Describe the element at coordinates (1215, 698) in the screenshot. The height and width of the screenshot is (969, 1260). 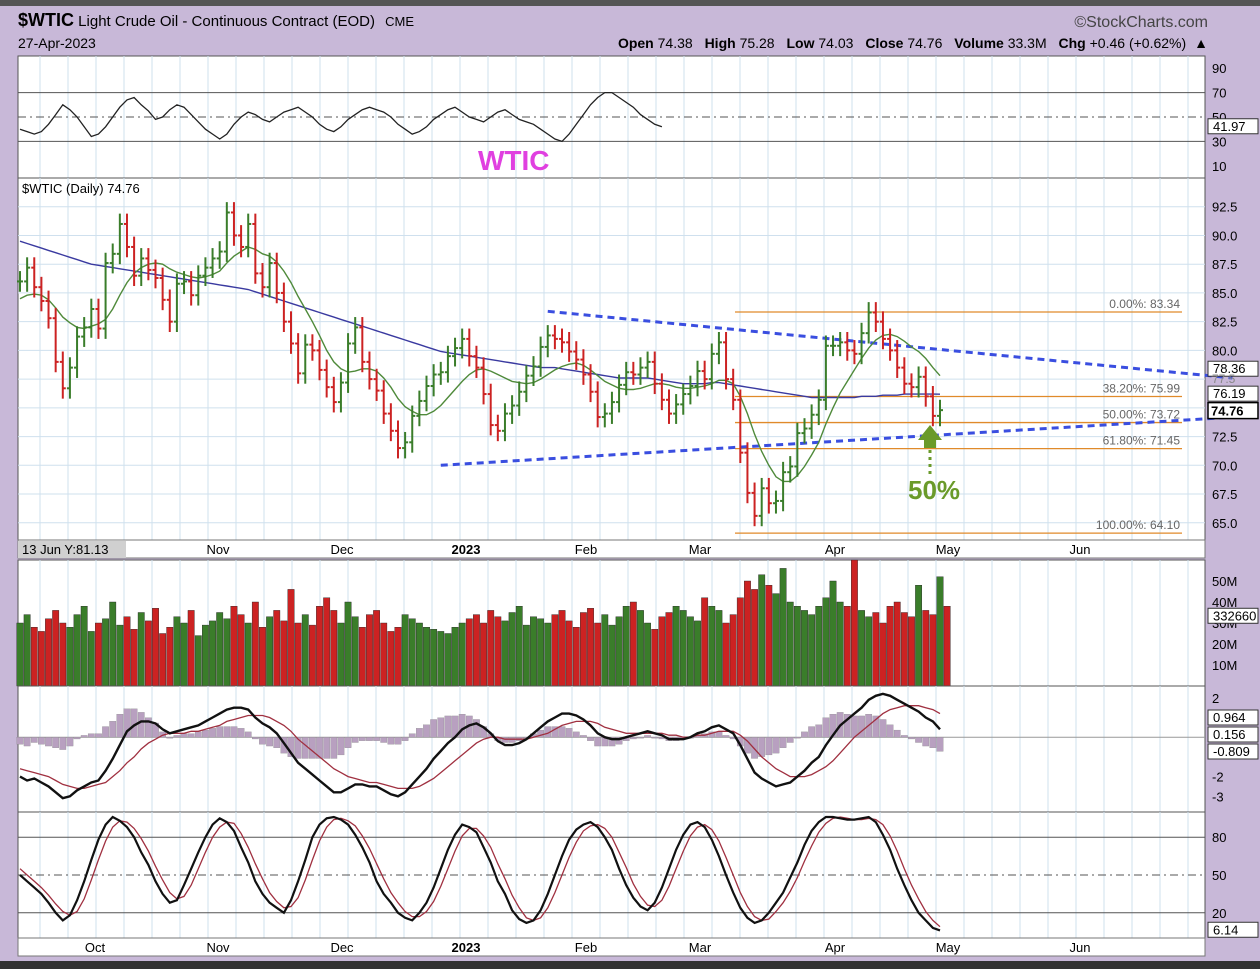
I see `macd-tick-label: 2` at that location.